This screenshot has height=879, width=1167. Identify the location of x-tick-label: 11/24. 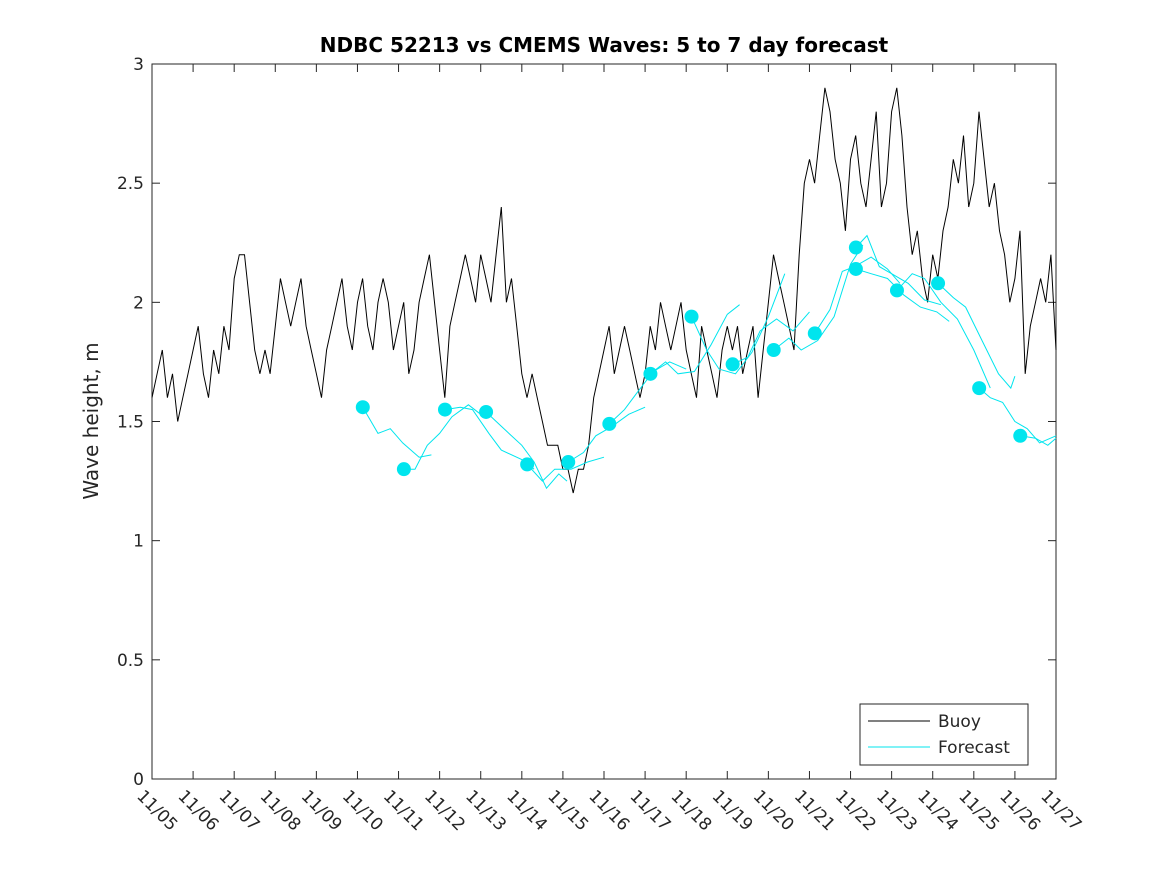
(937, 810).